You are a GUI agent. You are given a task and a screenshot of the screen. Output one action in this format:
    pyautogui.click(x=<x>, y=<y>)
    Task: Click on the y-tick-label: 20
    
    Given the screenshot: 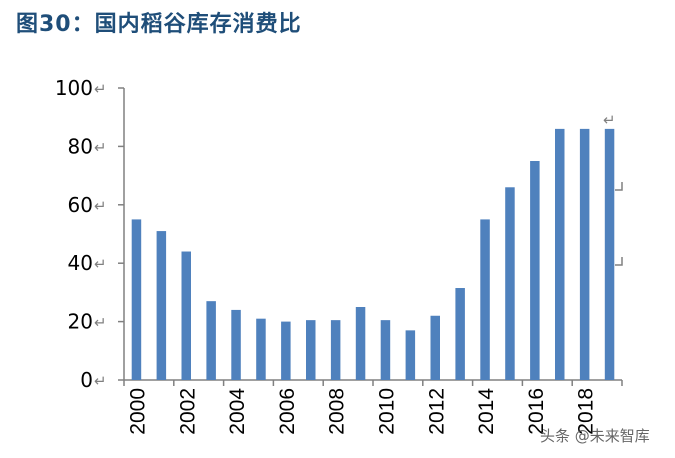 What is the action you would take?
    pyautogui.click(x=80, y=322)
    